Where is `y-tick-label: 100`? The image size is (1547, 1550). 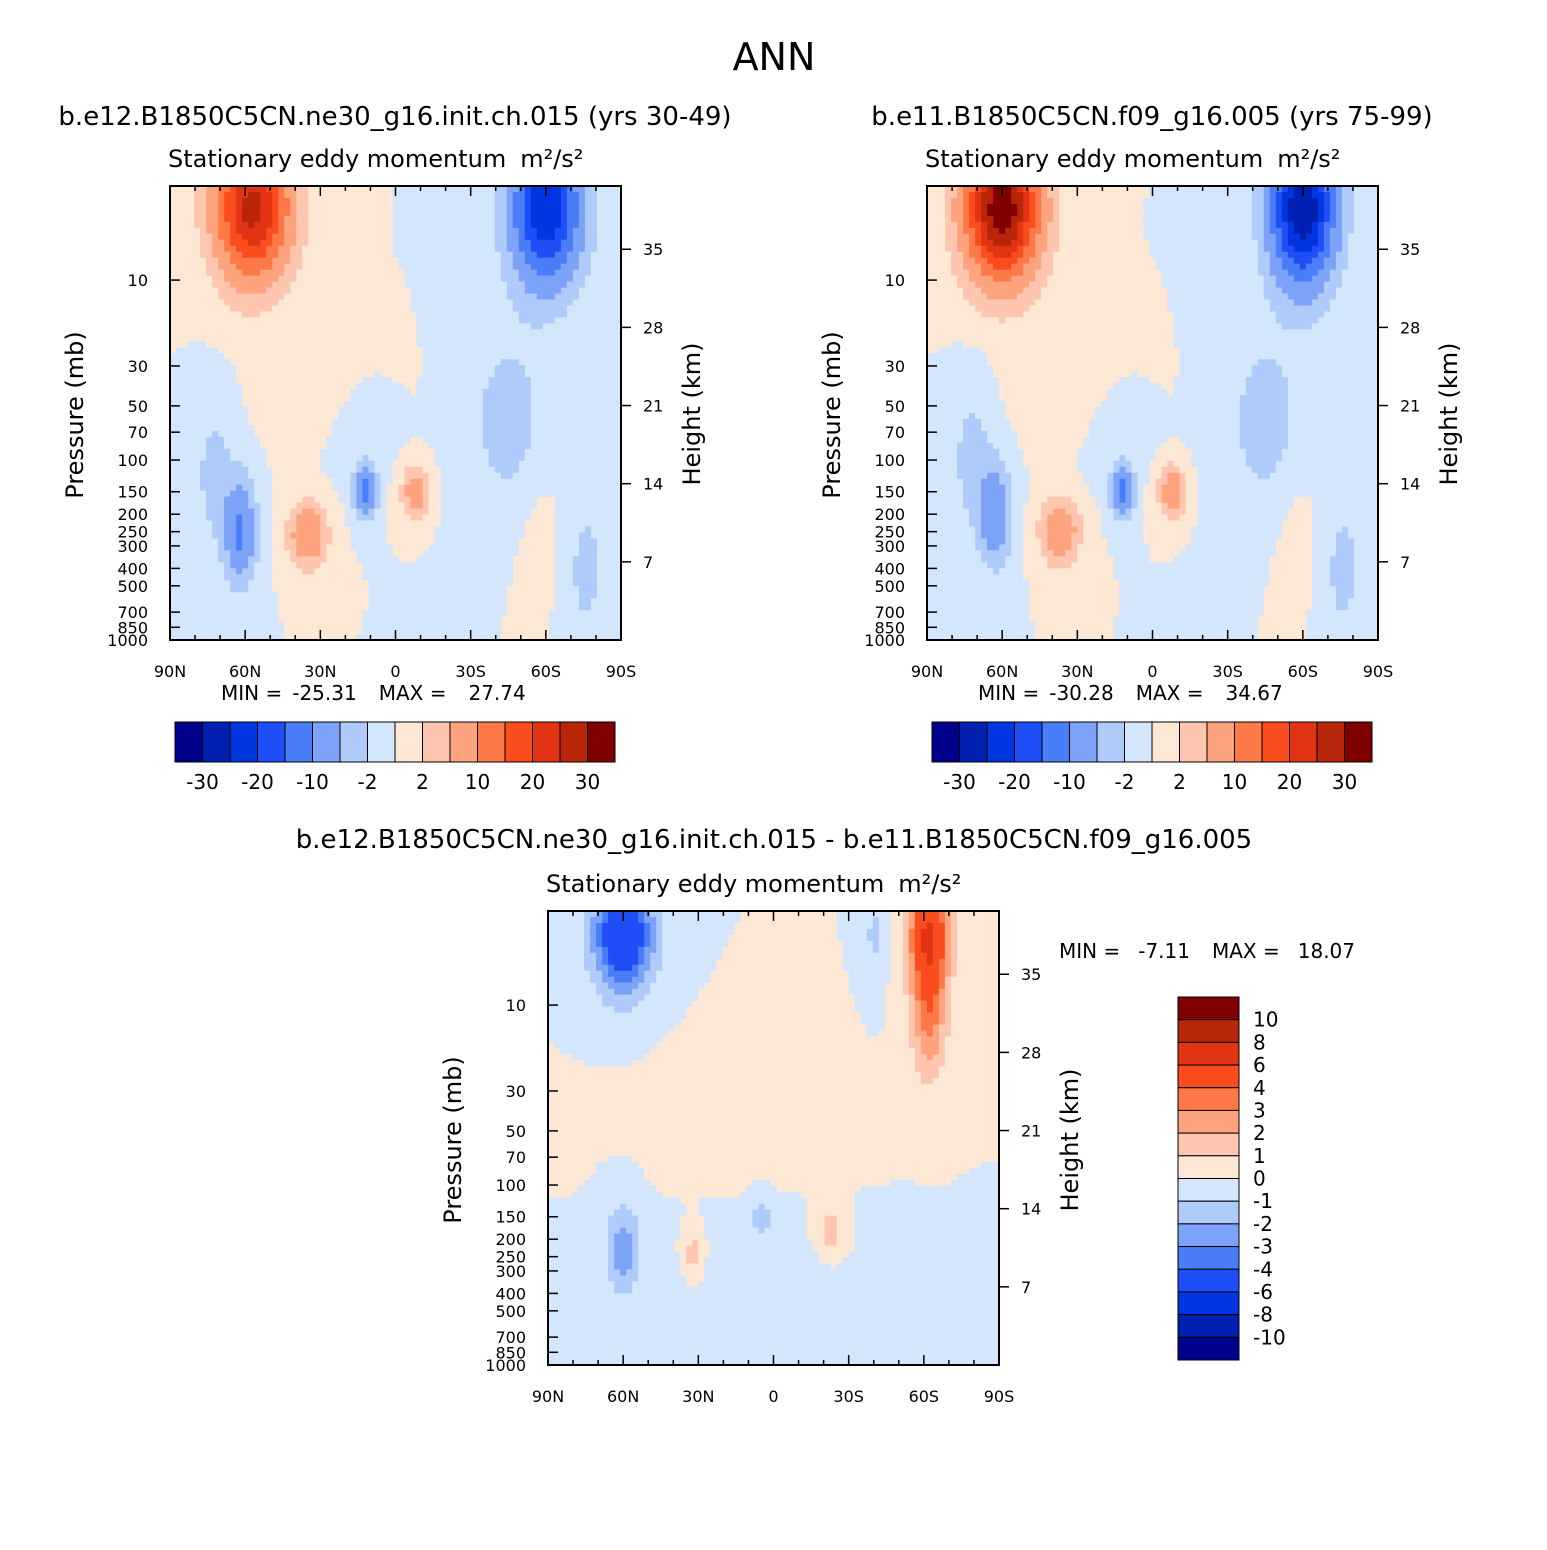
y-tick-label: 100 is located at coordinates (889, 460).